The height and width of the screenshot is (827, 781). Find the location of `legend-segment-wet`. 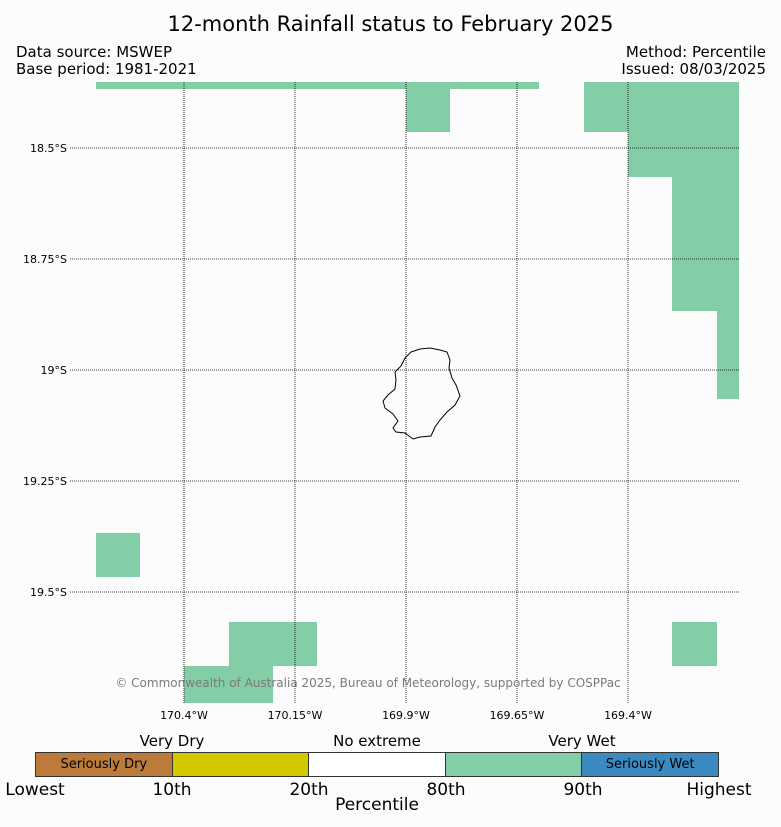

legend-segment-wet is located at coordinates (514, 764).